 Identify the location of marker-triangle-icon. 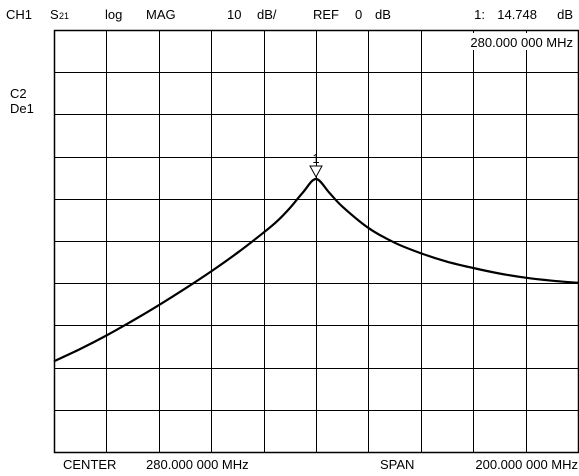
(316, 172).